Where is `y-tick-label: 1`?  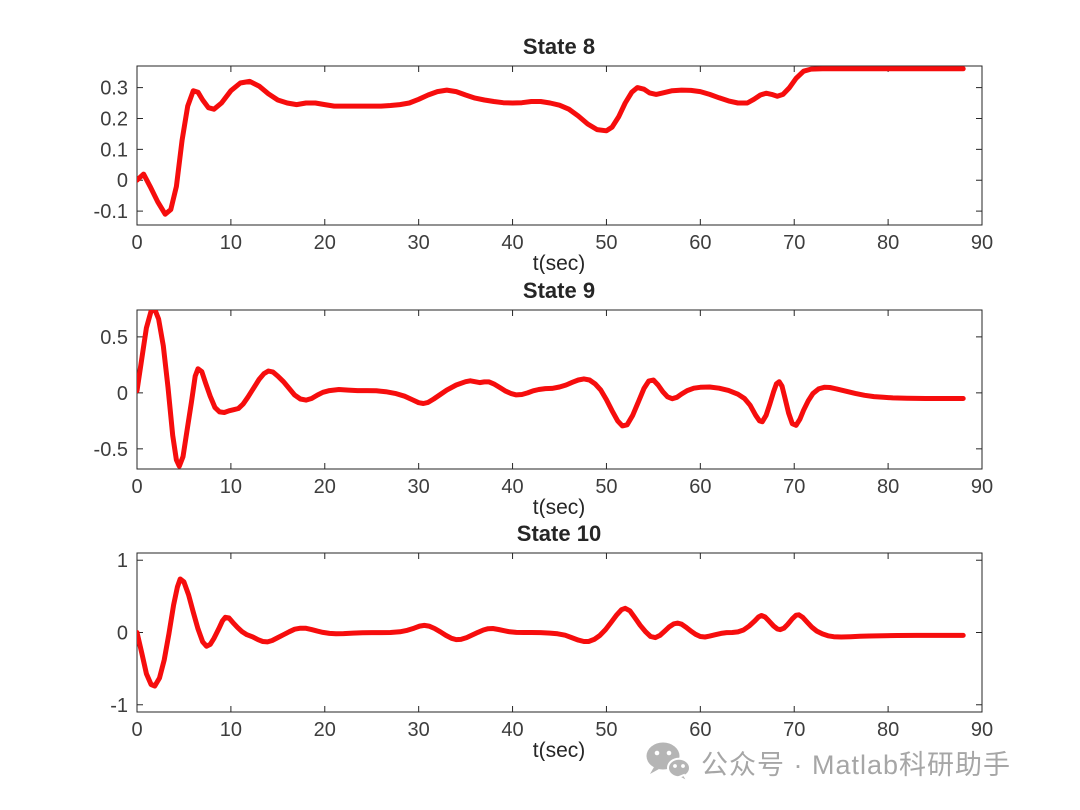
y-tick-label: 1 is located at coordinates (122, 561).